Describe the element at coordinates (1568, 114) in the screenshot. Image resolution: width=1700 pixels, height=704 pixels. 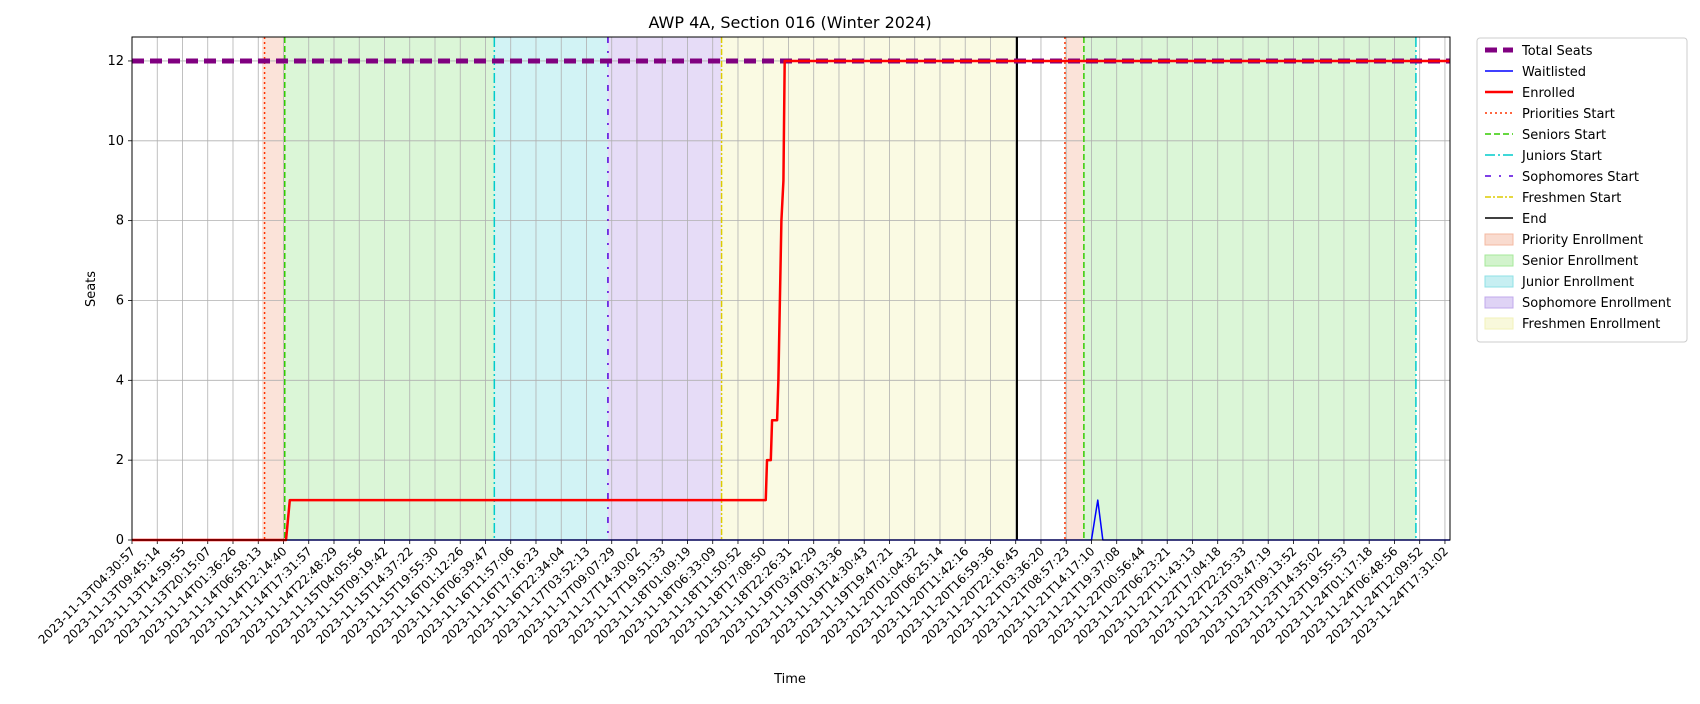
I see `legend-label: Priorities Start` at that location.